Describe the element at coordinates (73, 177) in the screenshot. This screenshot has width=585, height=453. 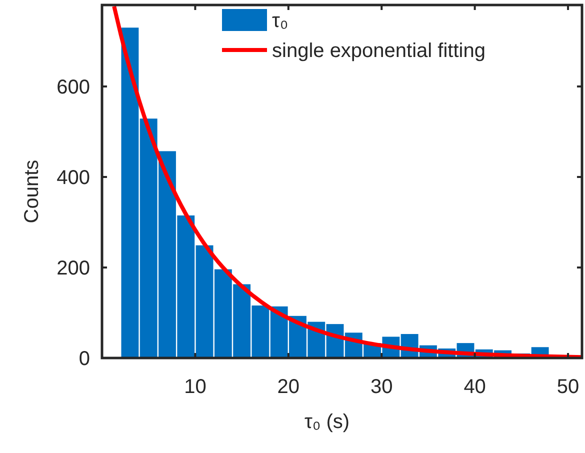
I see `y-tick-label: 400` at that location.